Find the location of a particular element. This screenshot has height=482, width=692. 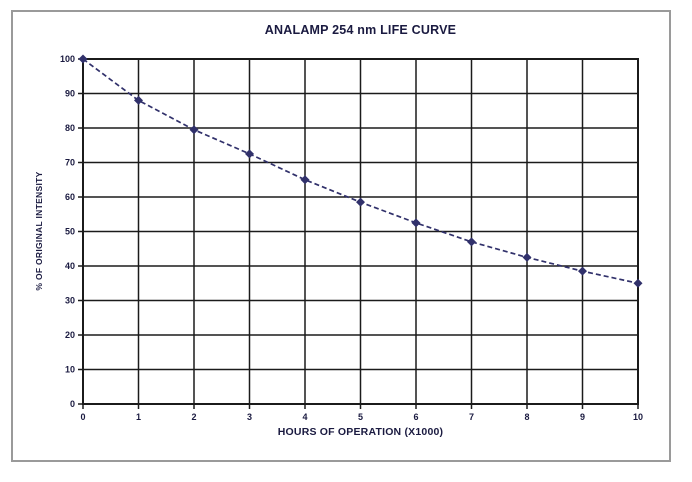

y-tick-label: 40 is located at coordinates (70, 266).